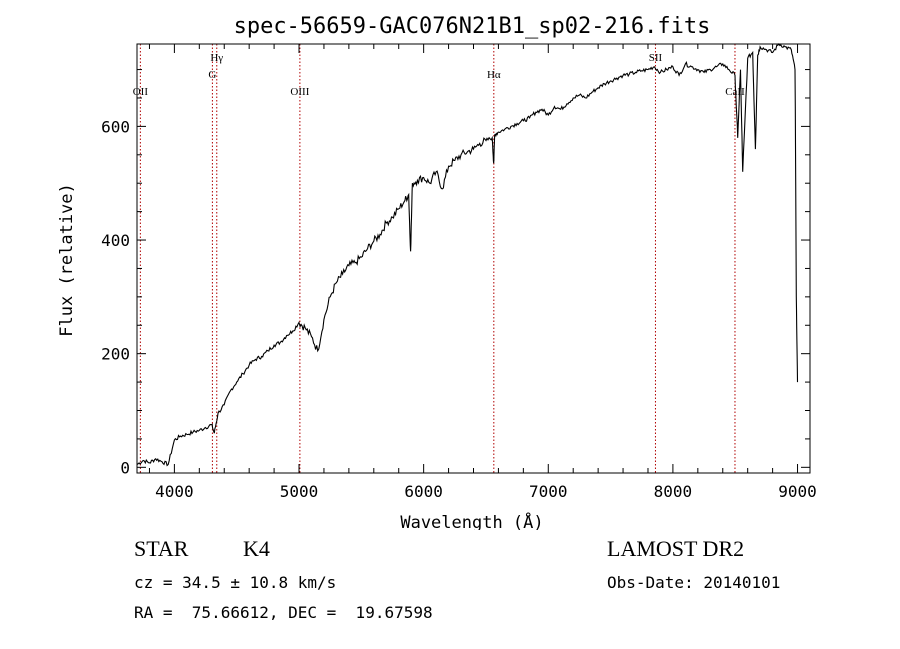  I want to click on spectral-line-label: SII, so click(656, 58).